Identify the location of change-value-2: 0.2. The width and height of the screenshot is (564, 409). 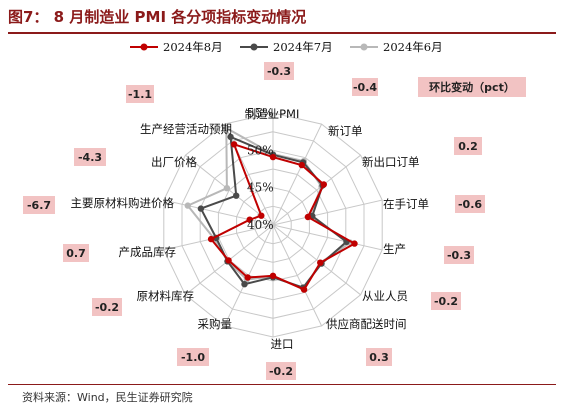
(468, 146).